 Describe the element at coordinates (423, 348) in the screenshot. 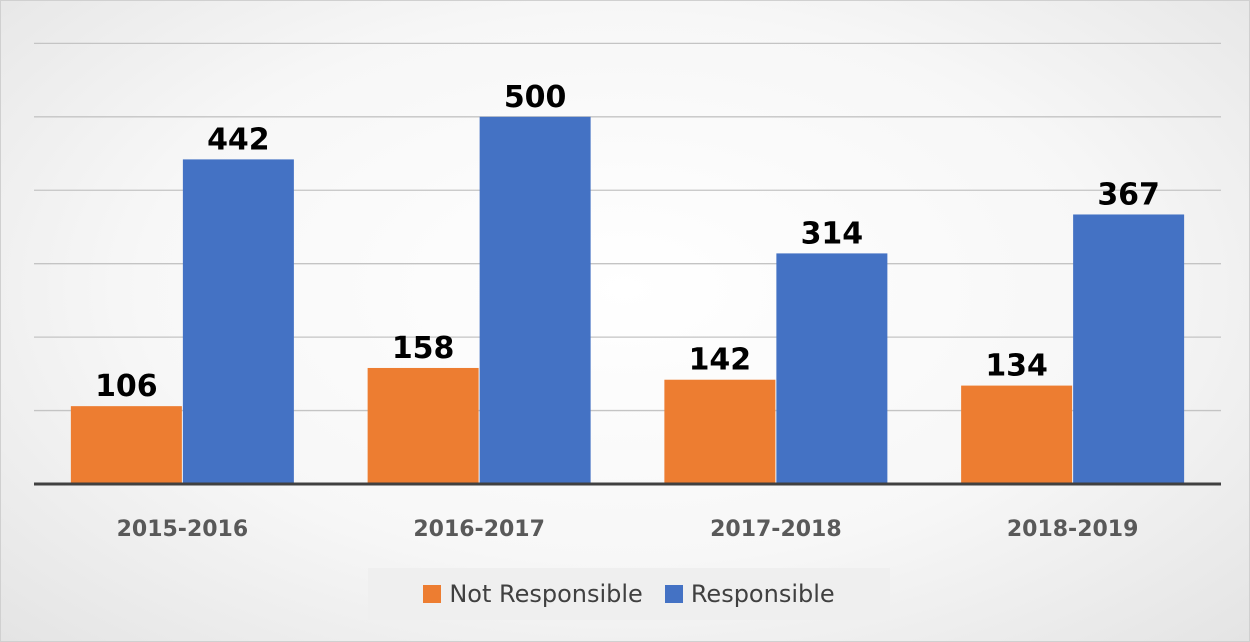

I see `data-label-not-responsible-2016-2017: 158` at that location.